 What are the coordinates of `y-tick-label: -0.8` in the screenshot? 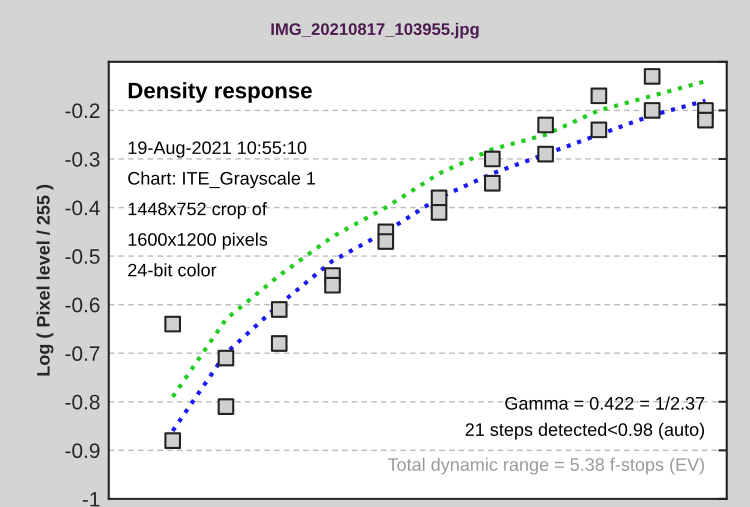 It's located at (82, 402).